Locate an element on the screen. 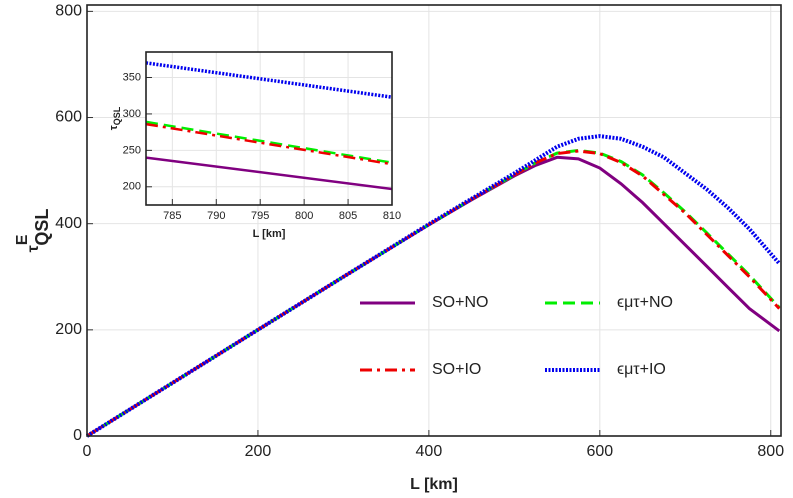 The width and height of the screenshot is (793, 498). legend-label: SO+NO is located at coordinates (460, 302).